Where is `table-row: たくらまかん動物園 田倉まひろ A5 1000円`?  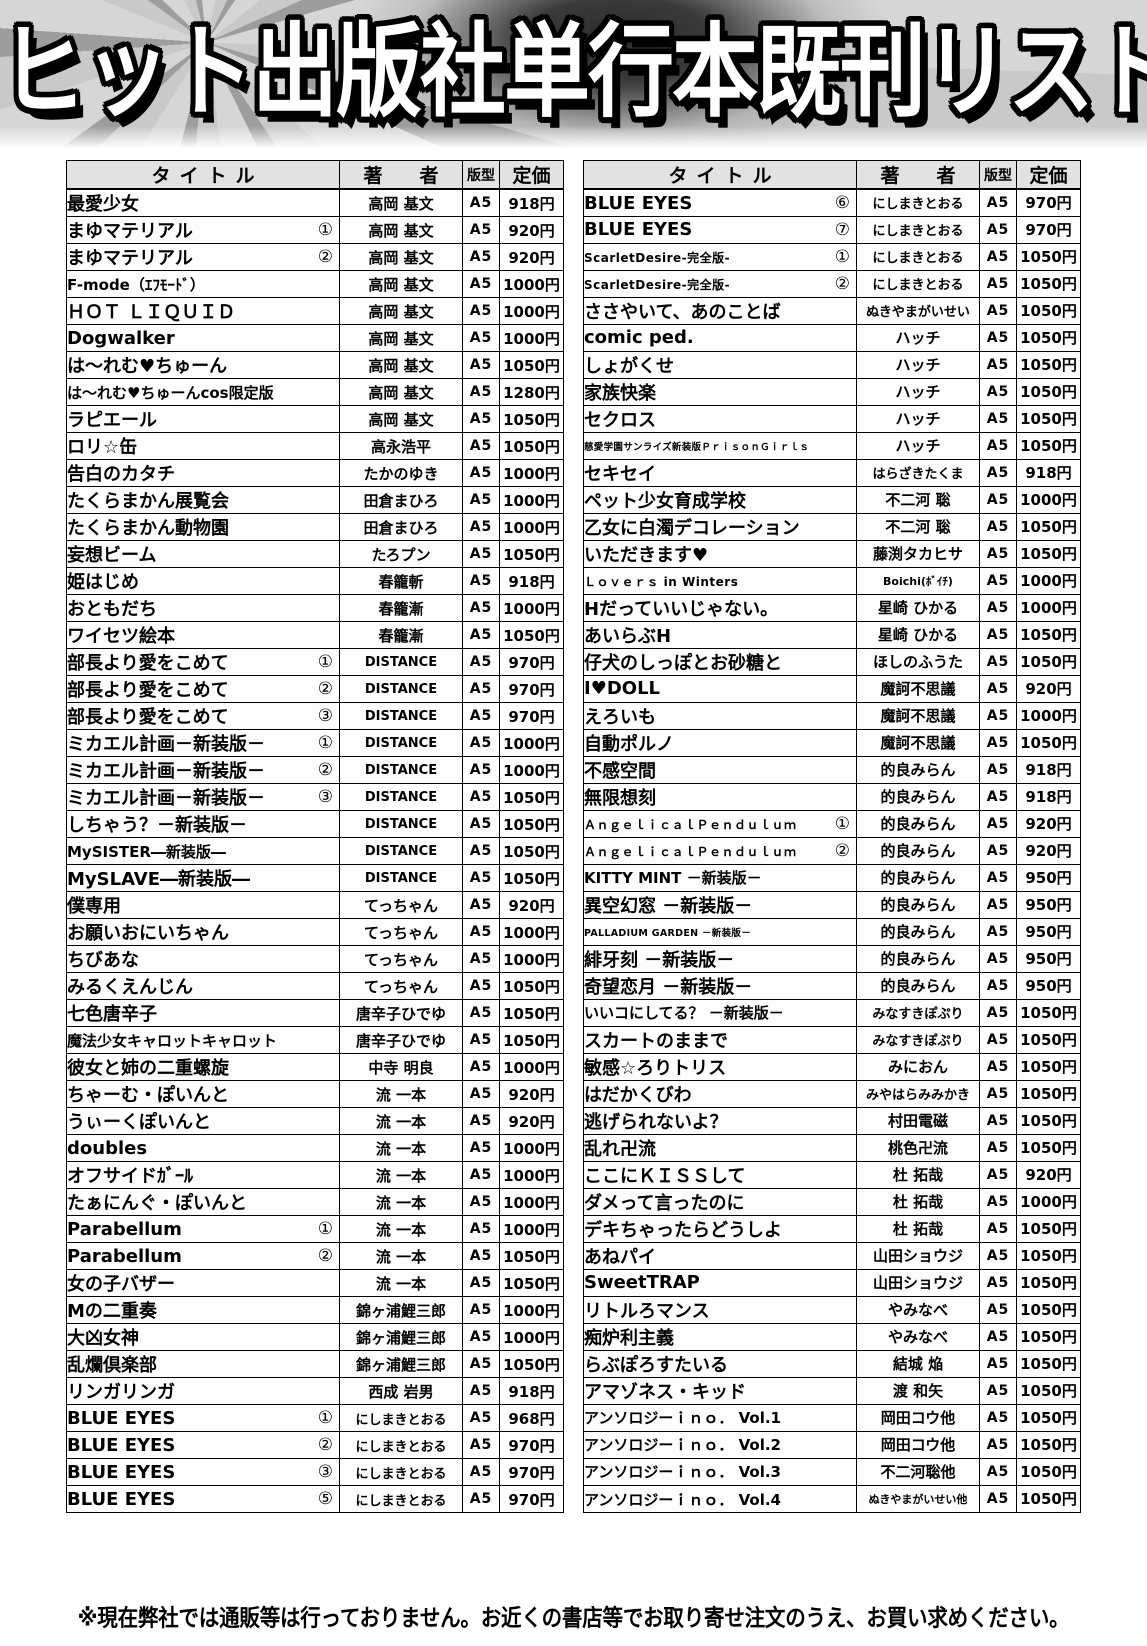
table-row: たくらまかん動物園 田倉まひろ A5 1000円 is located at coordinates (315, 527).